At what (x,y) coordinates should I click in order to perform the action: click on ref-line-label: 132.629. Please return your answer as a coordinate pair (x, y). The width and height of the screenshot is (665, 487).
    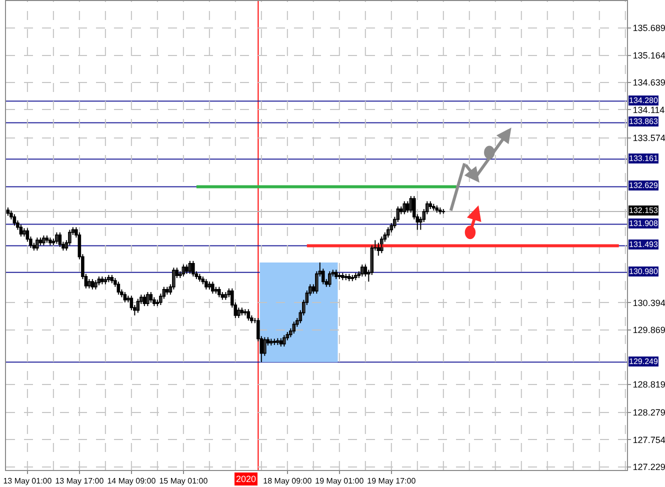
    Looking at the image, I should click on (643, 185).